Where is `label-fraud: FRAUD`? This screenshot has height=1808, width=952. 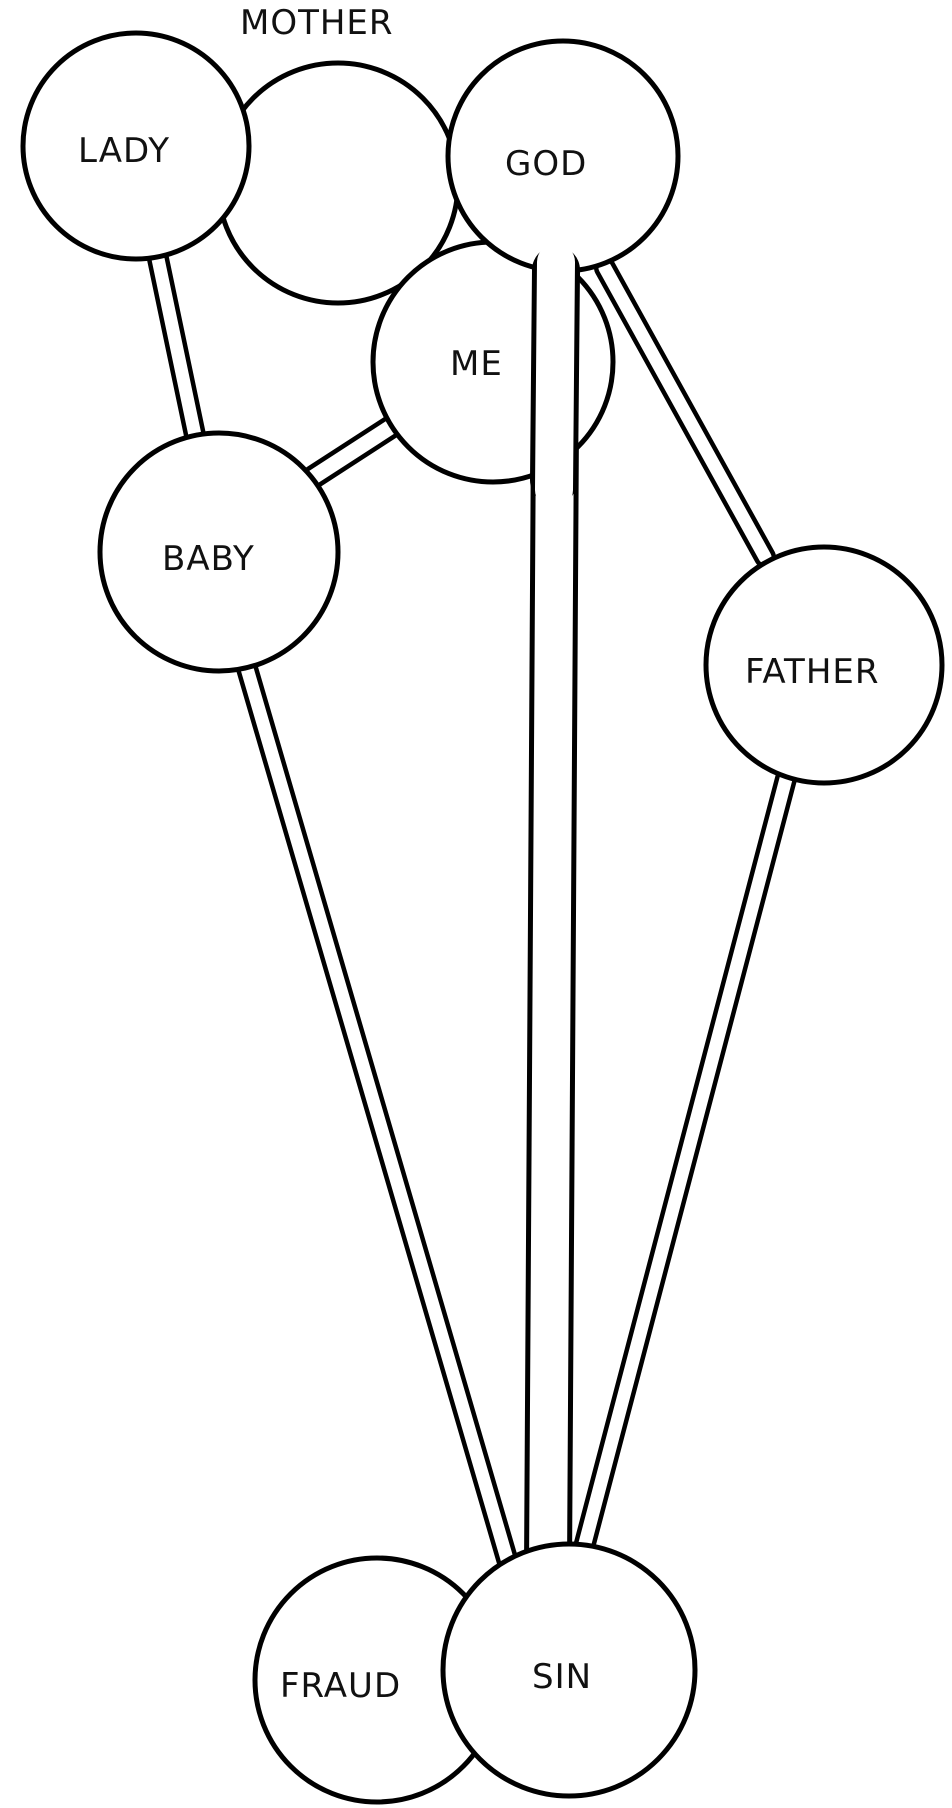
label-fraud: FRAUD is located at coordinates (340, 1686).